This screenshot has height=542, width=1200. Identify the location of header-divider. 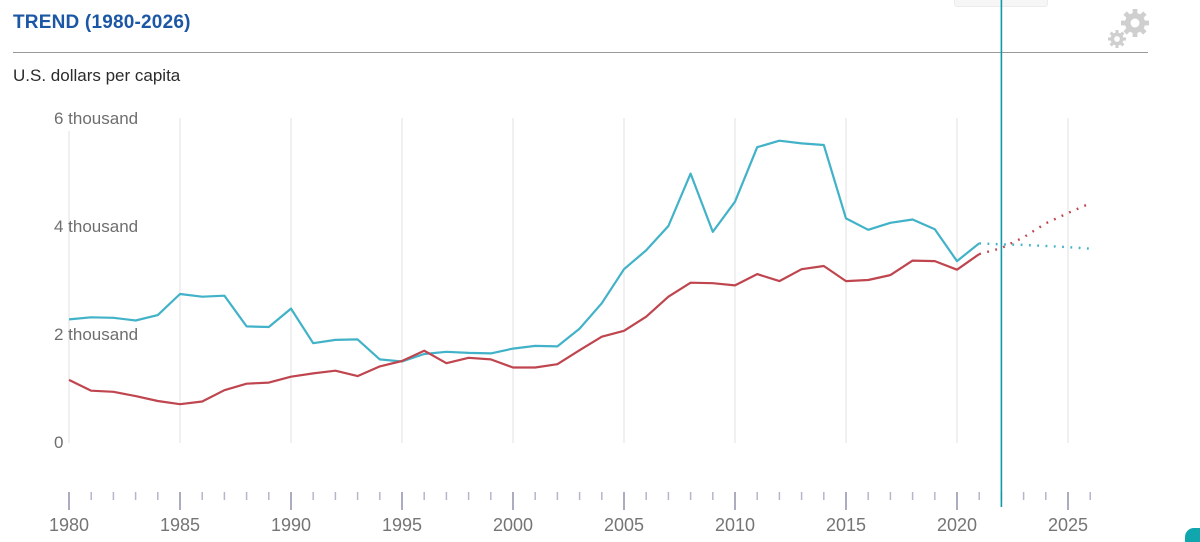
(580, 52).